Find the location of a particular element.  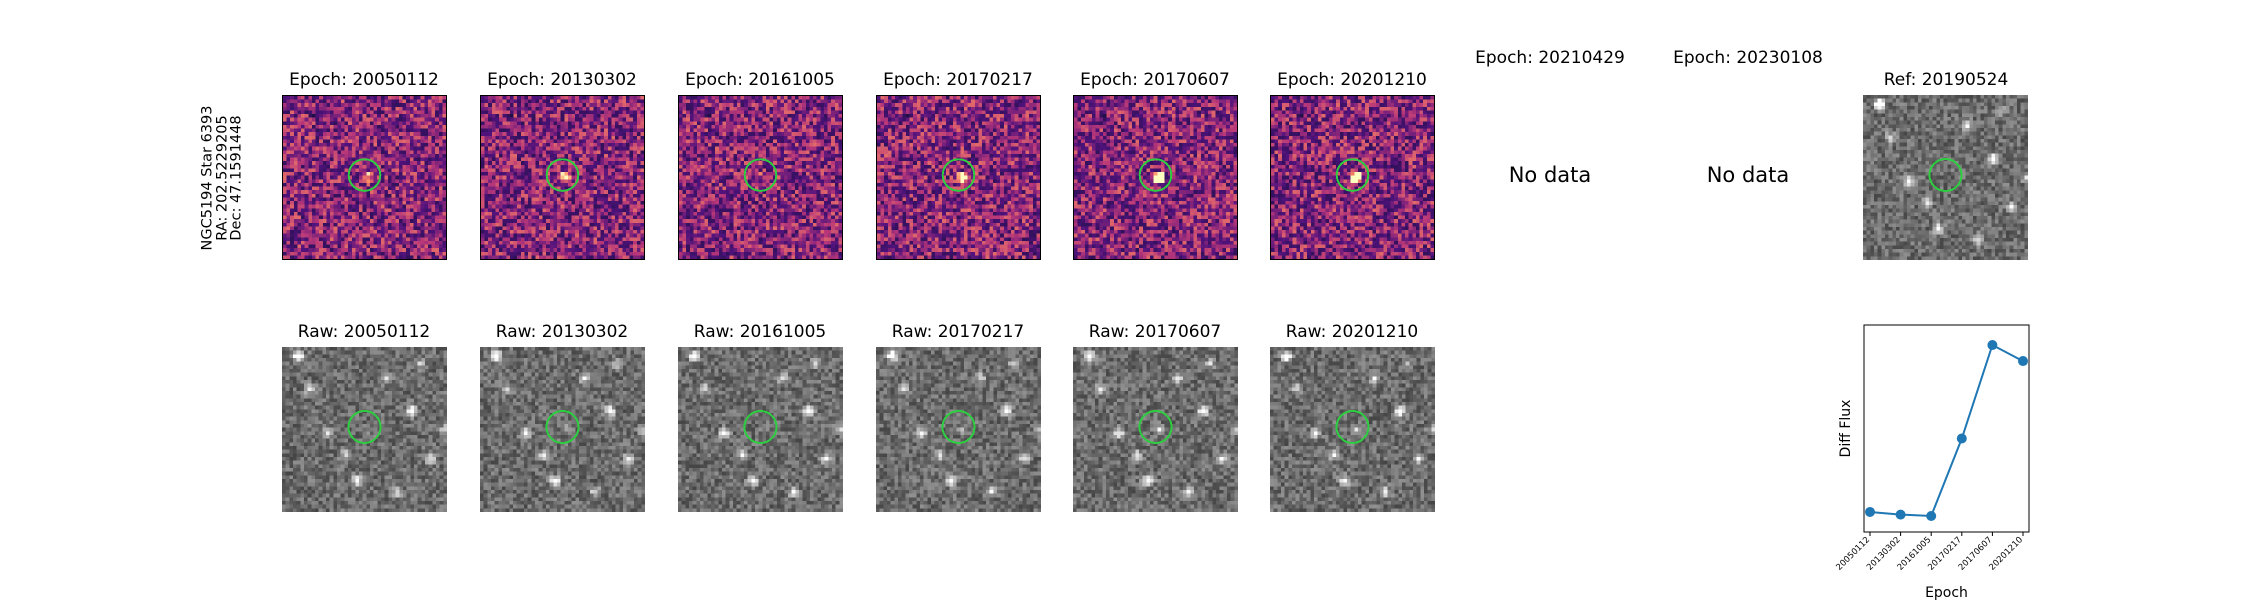

raw-title-4: Raw: 20170217 is located at coordinates (958, 332).